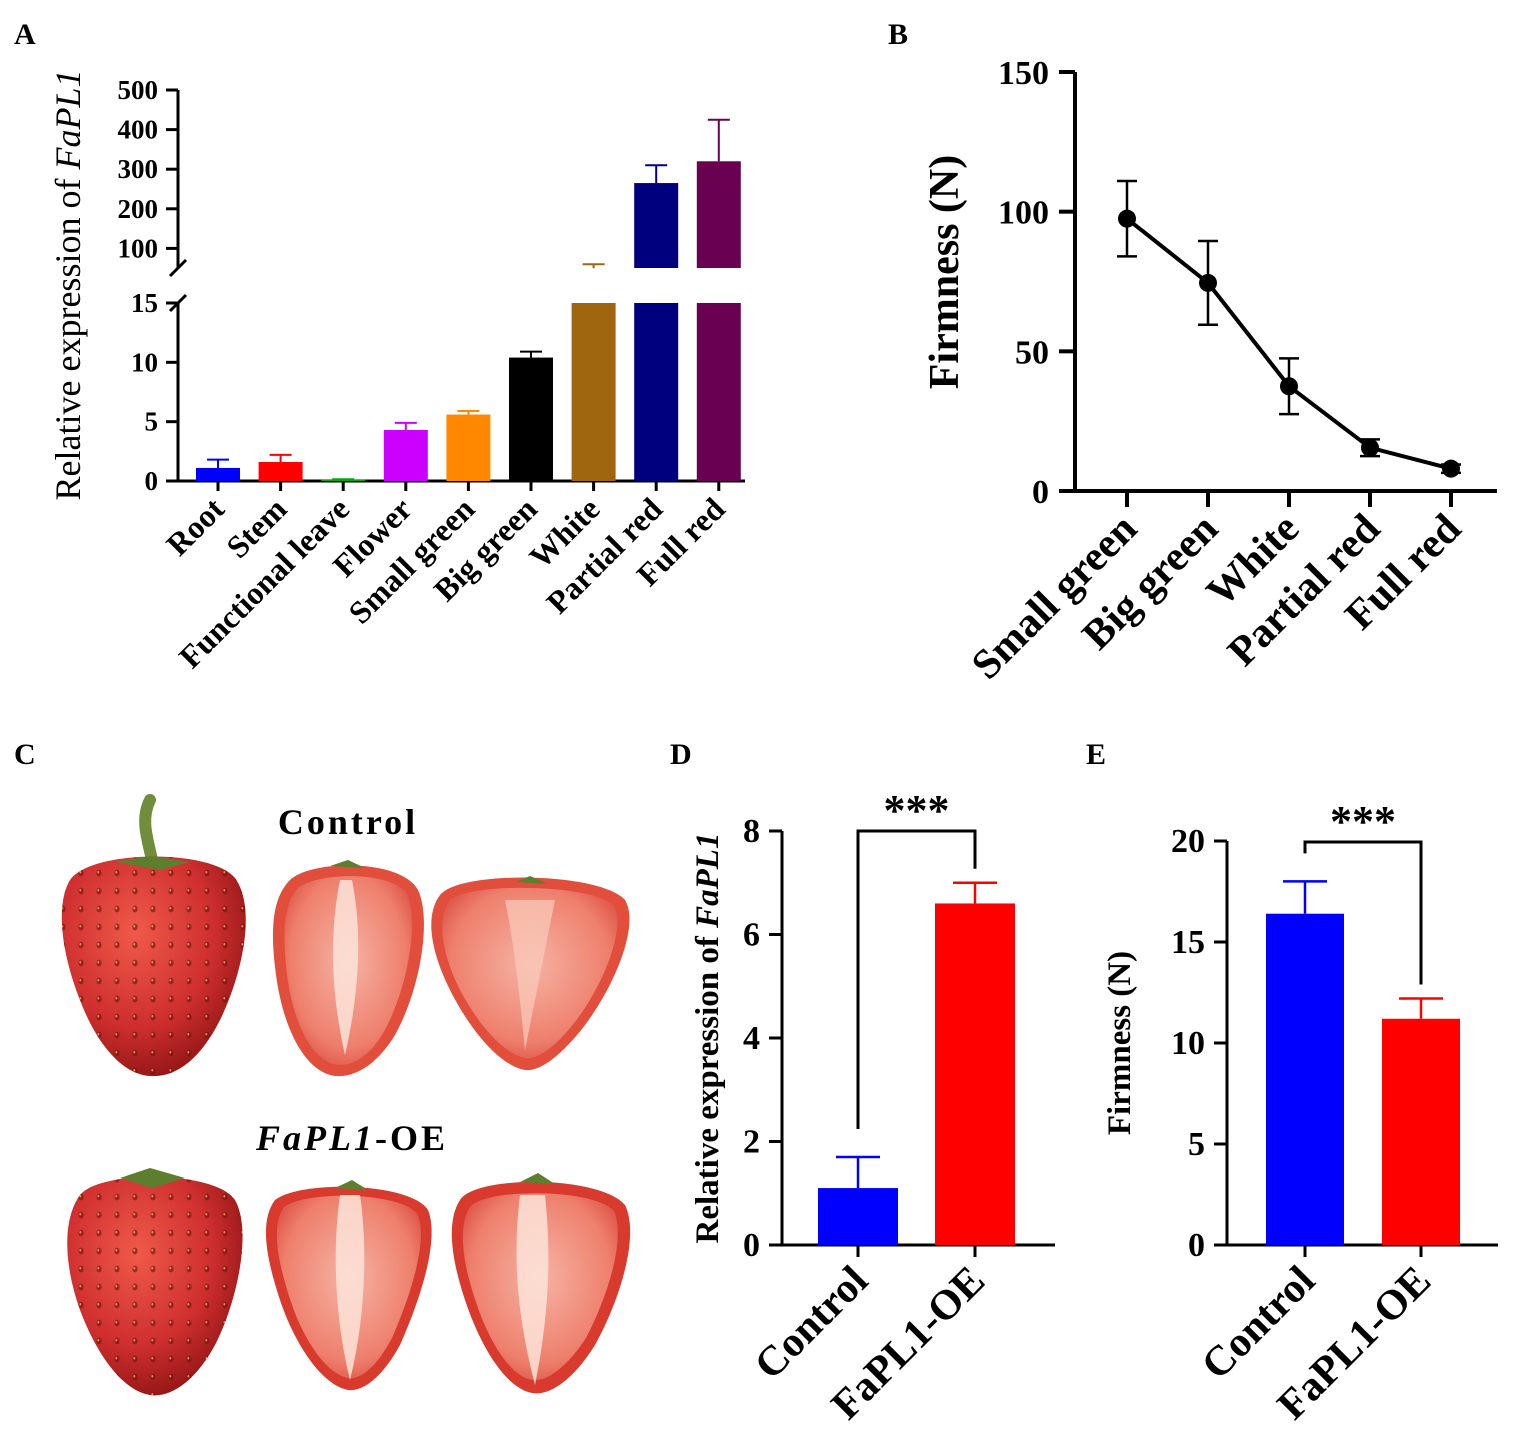 This screenshot has height=1432, width=1519. Describe the element at coordinates (153, 935) in the screenshot. I see `control-whole-fruit` at that location.